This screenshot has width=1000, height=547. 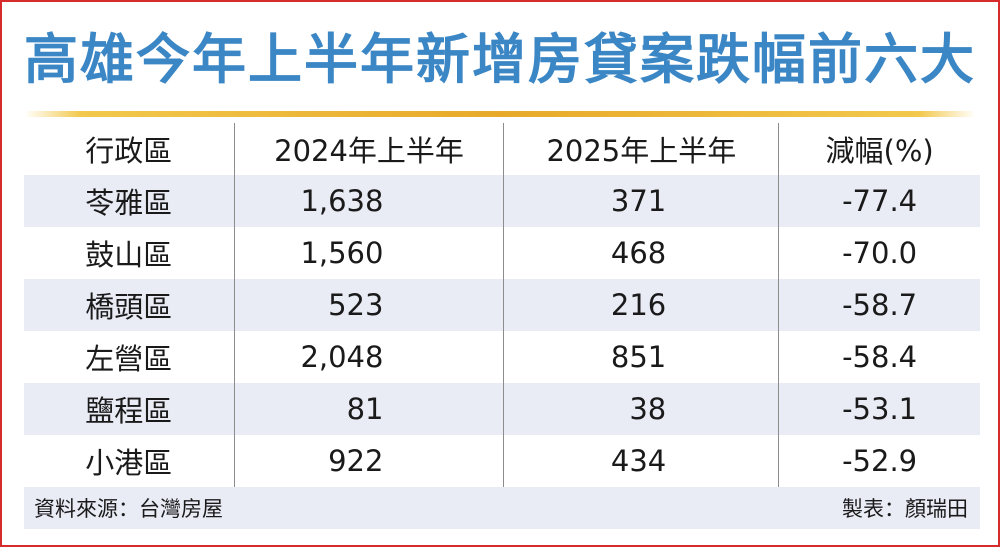 I want to click on cell-decline: -52.9, so click(x=880, y=461).